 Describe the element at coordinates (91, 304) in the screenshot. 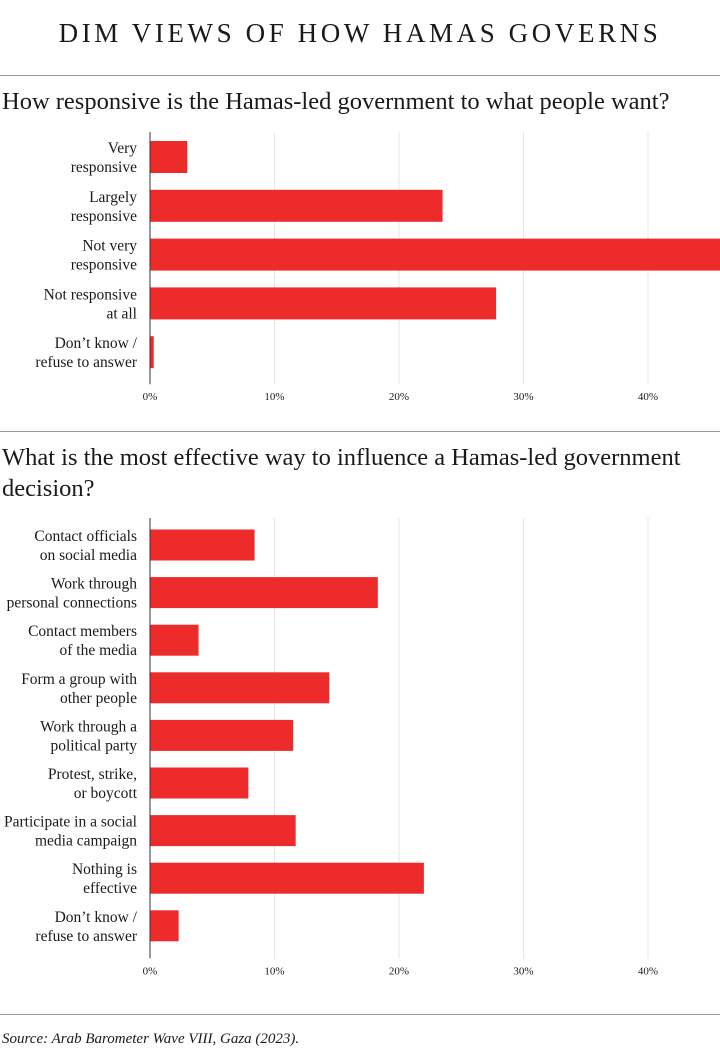

I see `chart1-category-label: Not responsive at all` at that location.